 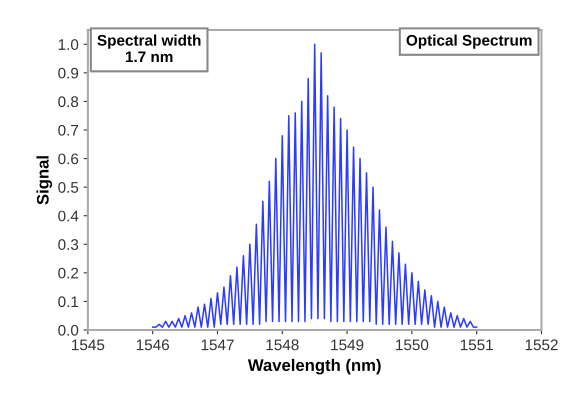 What do you see at coordinates (68, 44) in the screenshot?
I see `y-tick-label: 1.0` at bounding box center [68, 44].